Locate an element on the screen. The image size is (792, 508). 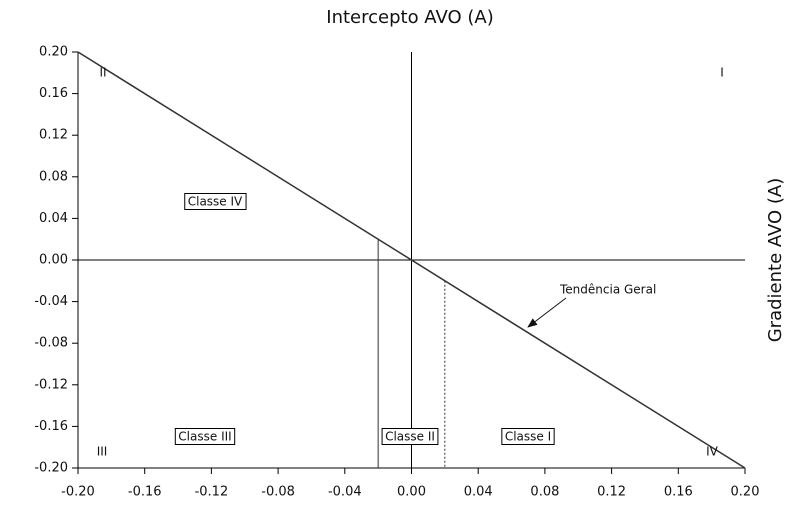
y-tick-label: -0.16 is located at coordinates (51, 426).